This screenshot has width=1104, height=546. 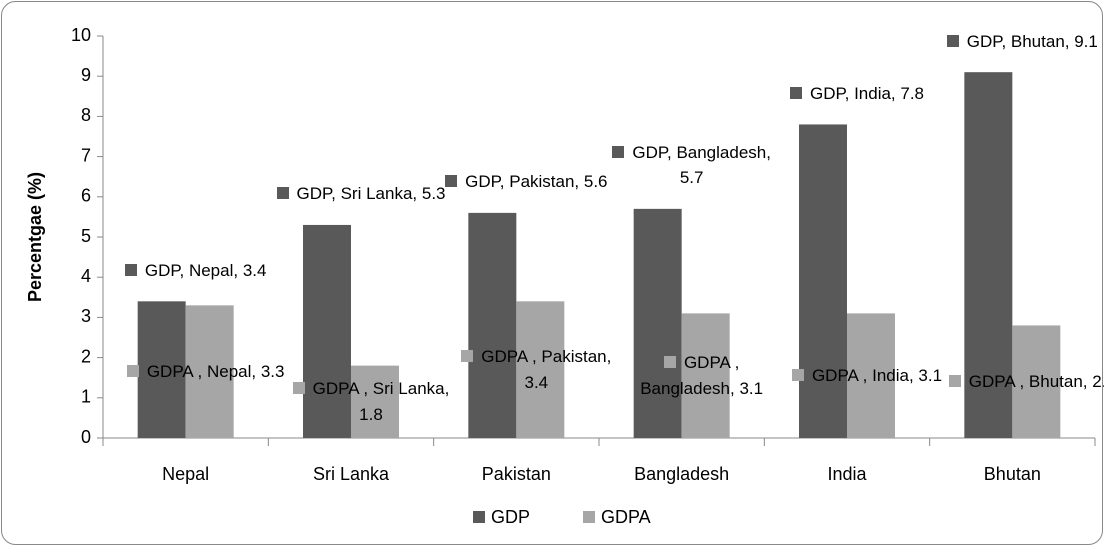 What do you see at coordinates (205, 270) in the screenshot?
I see `label-text: GDP, Nepal, 3.4` at bounding box center [205, 270].